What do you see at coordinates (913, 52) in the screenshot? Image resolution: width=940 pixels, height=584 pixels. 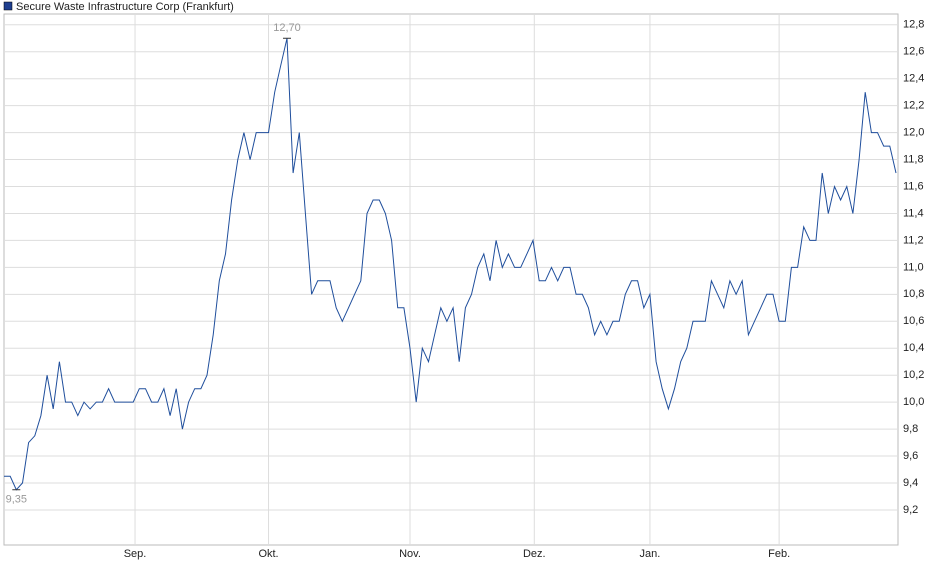 I see `y-tick-label: 12,6` at bounding box center [913, 52].